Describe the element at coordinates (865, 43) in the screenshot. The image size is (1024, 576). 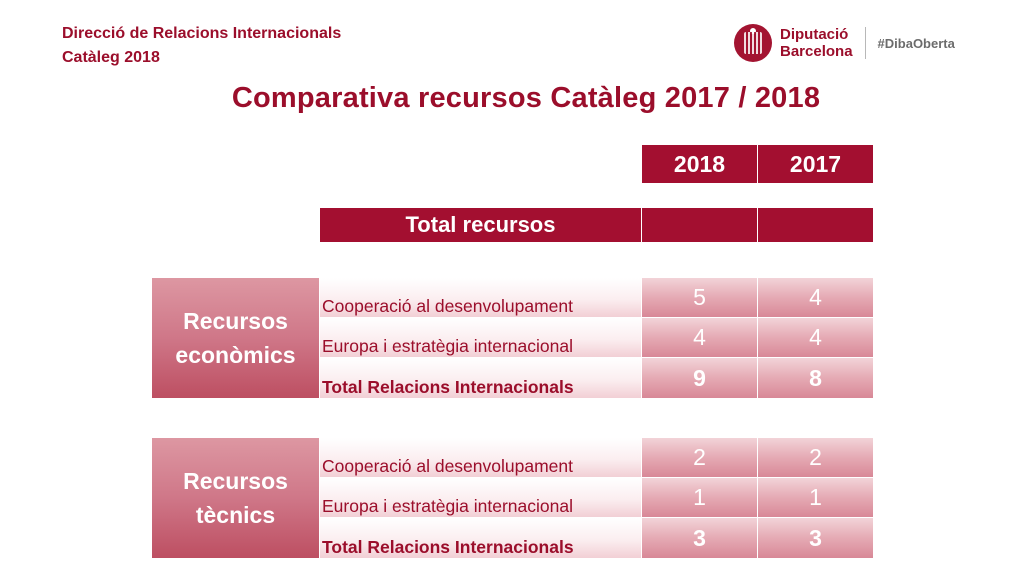
I see `logo-divider` at that location.